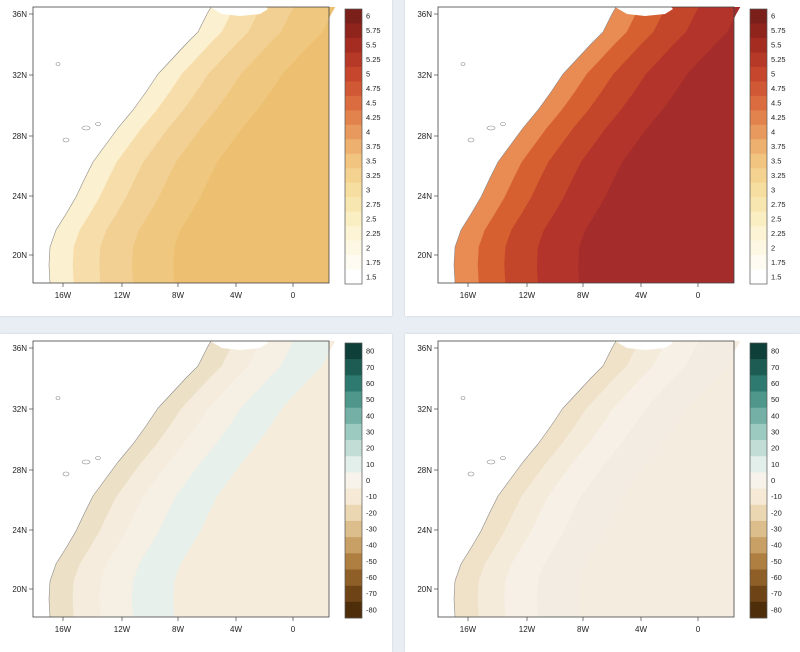  What do you see at coordinates (776, 496) in the screenshot?
I see `colorbar-label: -10` at bounding box center [776, 496].